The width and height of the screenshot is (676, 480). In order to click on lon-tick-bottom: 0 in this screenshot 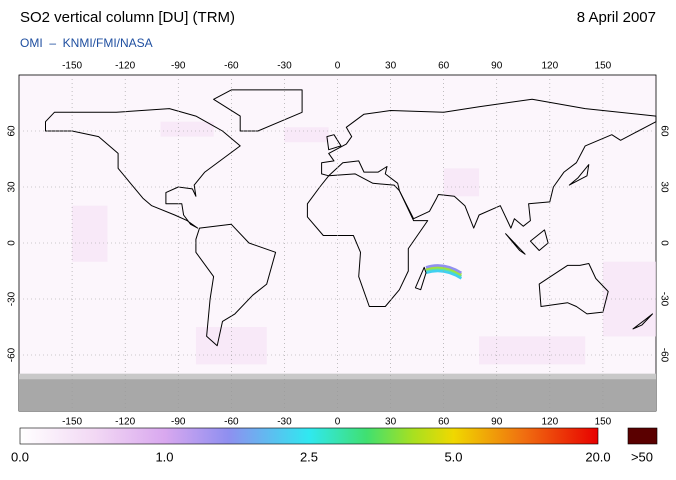, I will do `click(338, 422)`.